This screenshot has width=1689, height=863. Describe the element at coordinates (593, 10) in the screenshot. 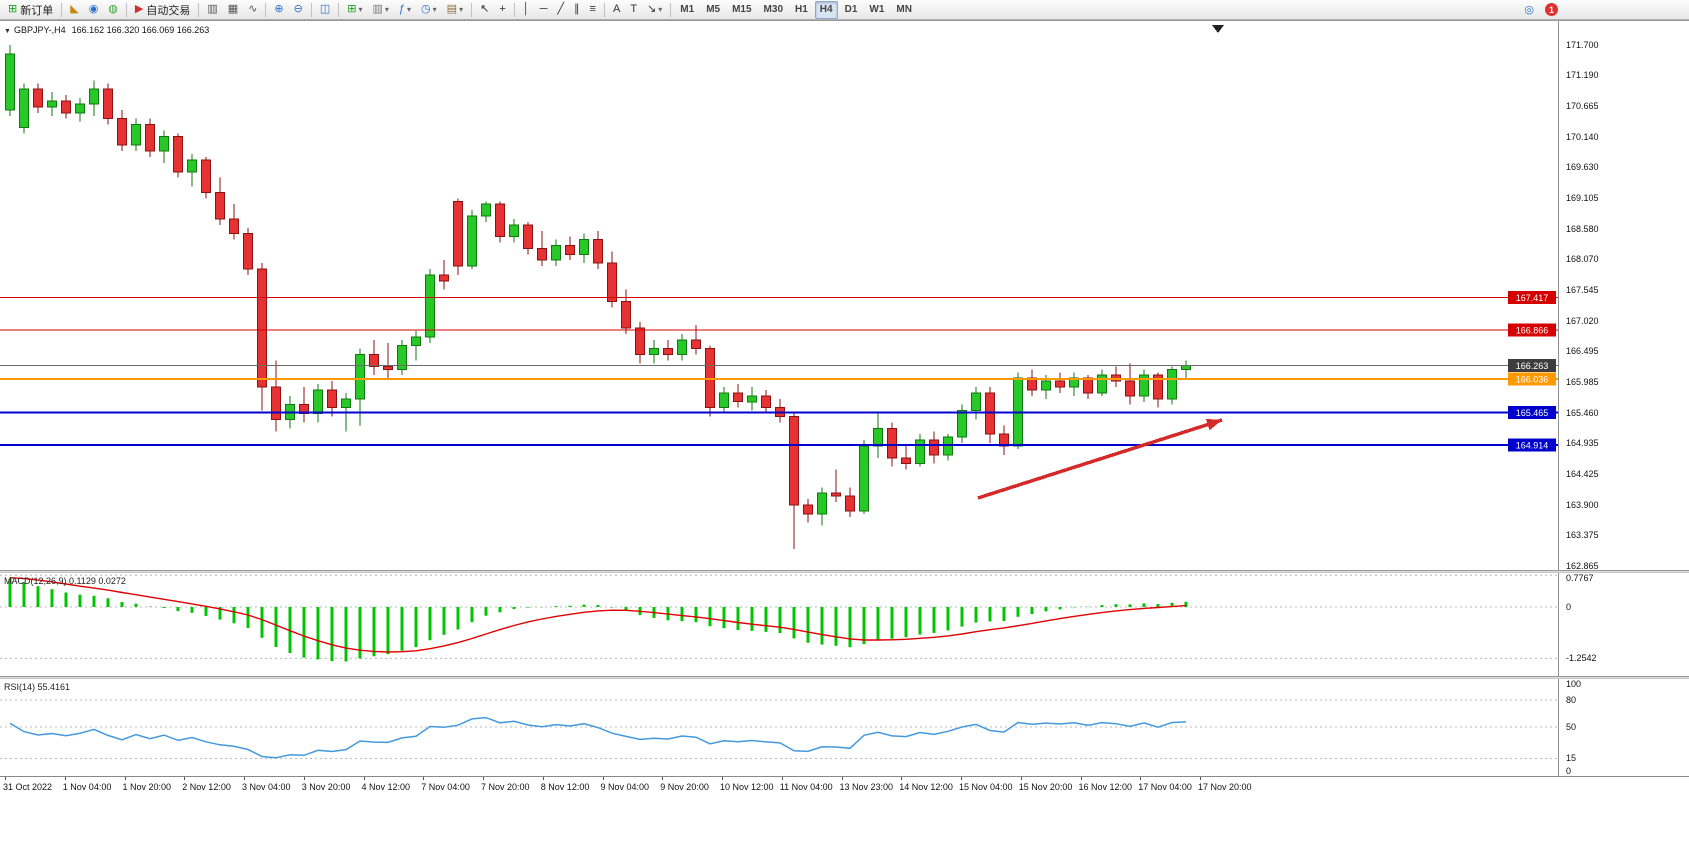

I see `fibonacci-button: ≡` at that location.